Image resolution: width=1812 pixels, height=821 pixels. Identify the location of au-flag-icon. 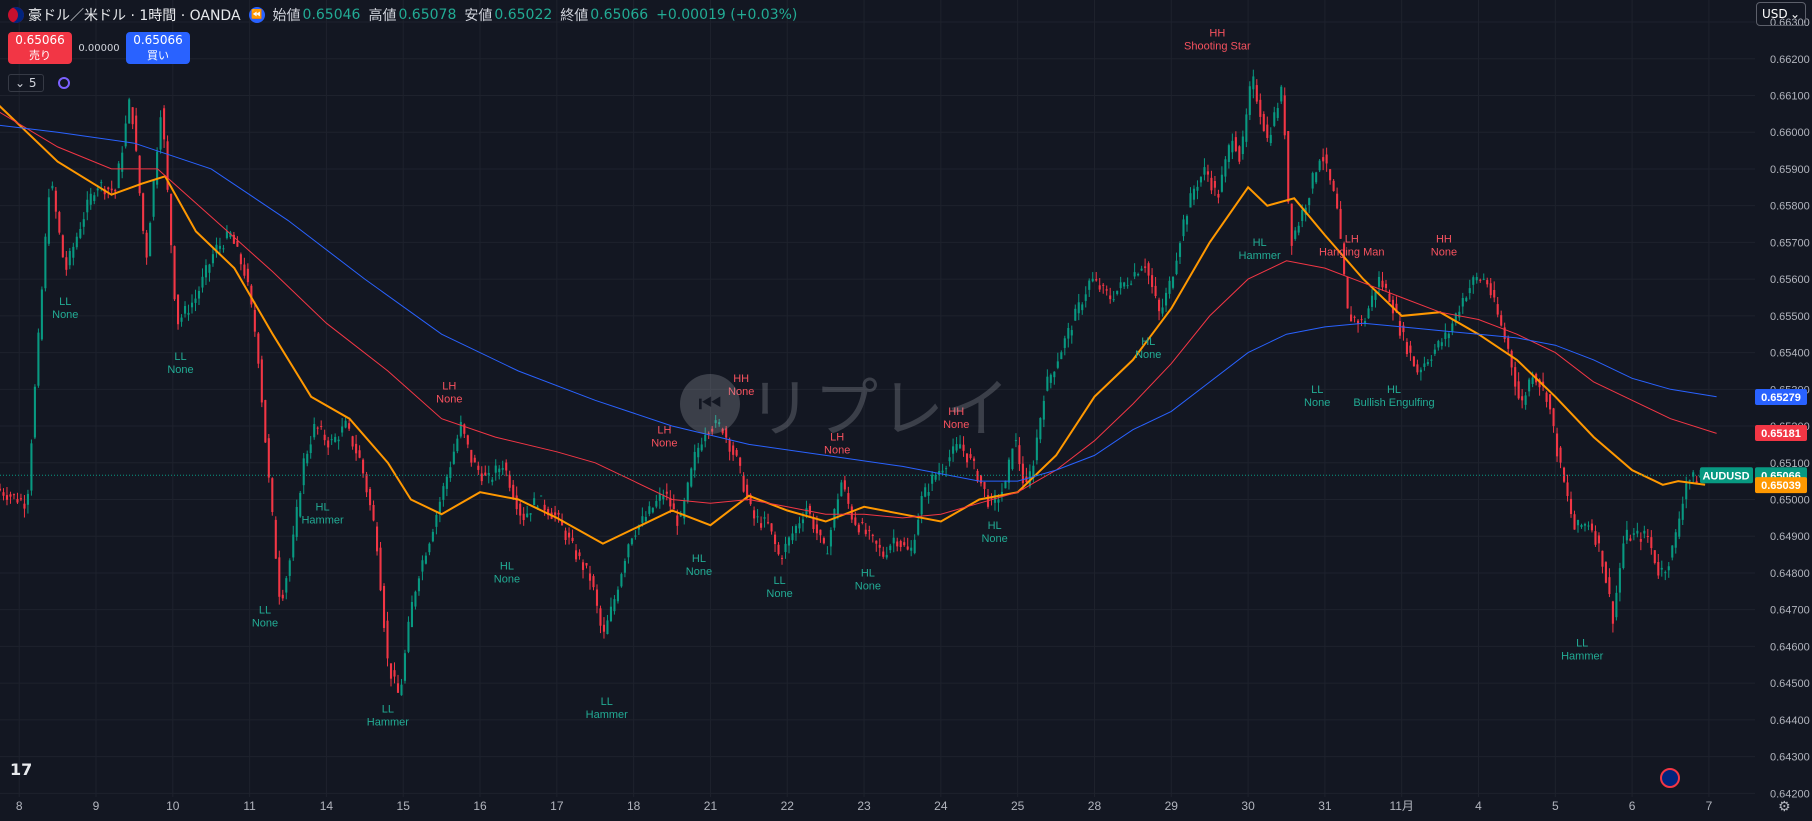
(1670, 778).